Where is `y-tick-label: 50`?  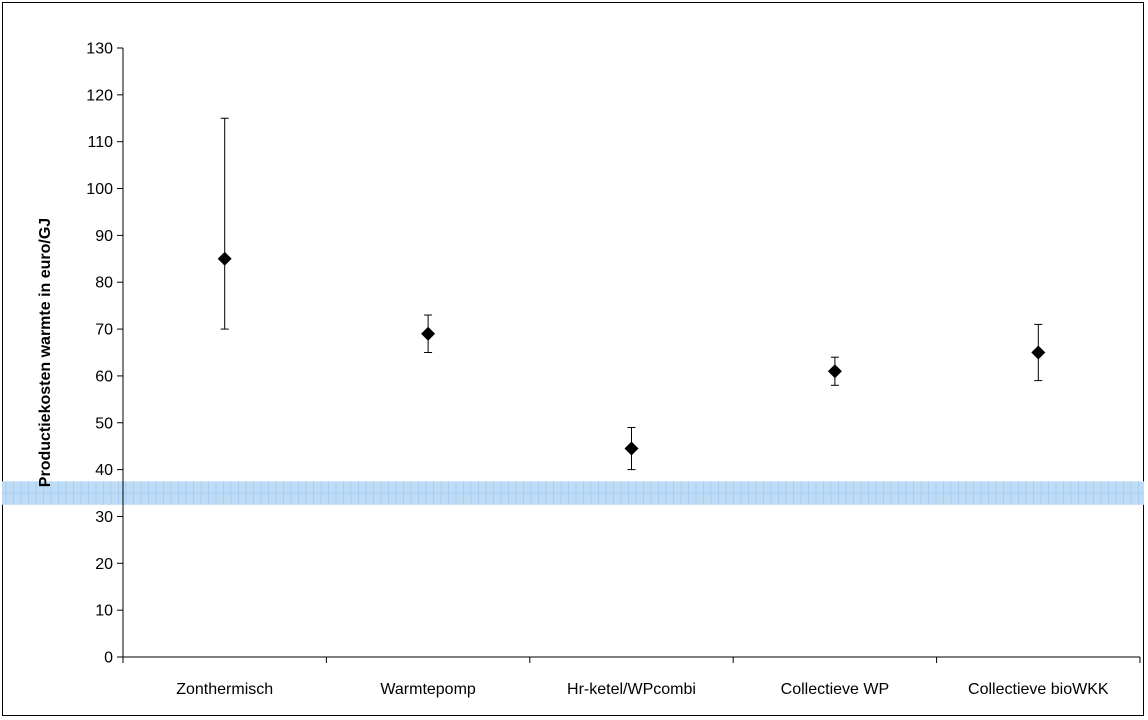
y-tick-label: 50 is located at coordinates (104, 423).